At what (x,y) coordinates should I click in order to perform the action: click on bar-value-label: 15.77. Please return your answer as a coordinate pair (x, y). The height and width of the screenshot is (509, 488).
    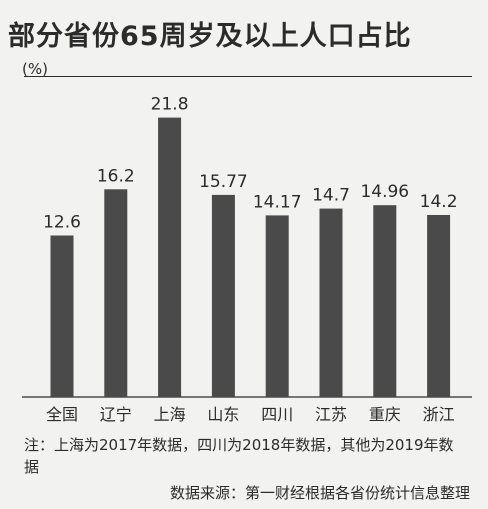
    Looking at the image, I should click on (223, 182).